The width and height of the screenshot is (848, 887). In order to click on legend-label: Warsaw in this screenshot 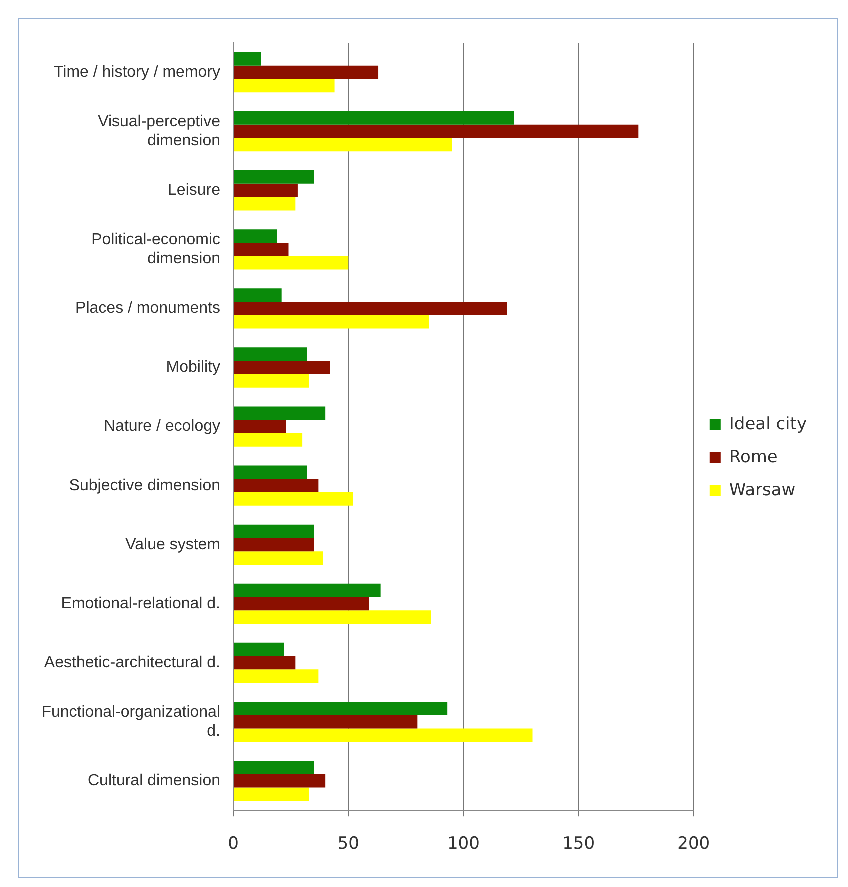, I will do `click(762, 490)`.